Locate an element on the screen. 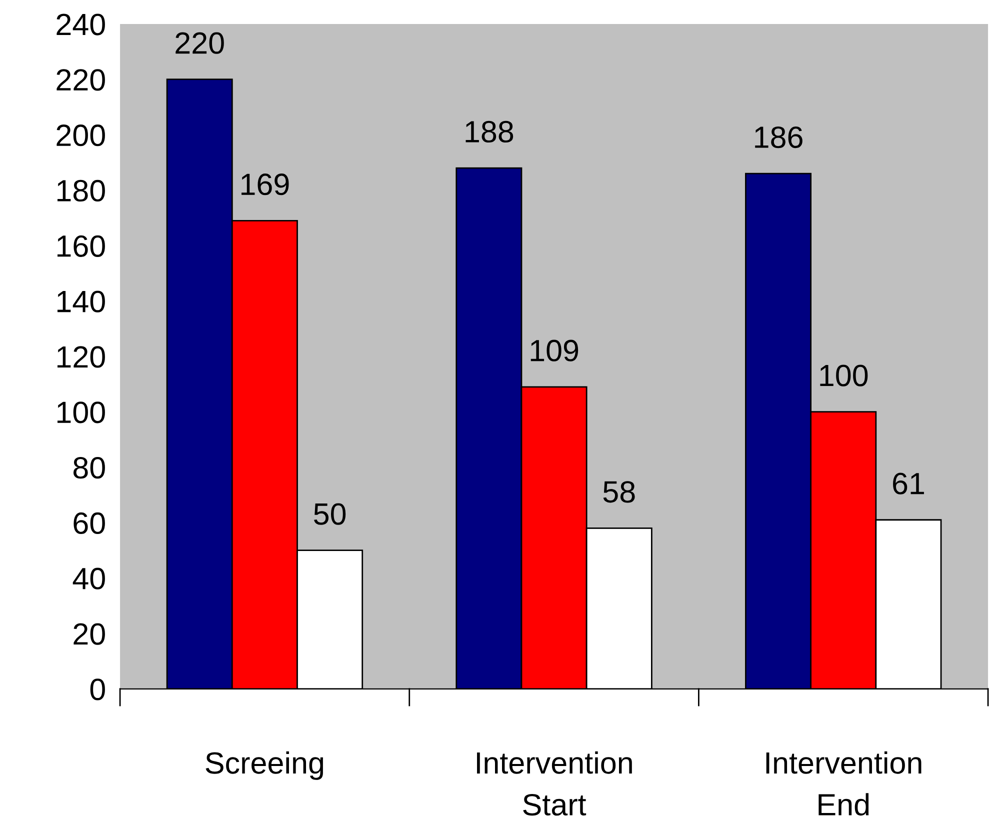 Image resolution: width=992 pixels, height=826 pixels. x-tick-label: Intervention End is located at coordinates (844, 783).